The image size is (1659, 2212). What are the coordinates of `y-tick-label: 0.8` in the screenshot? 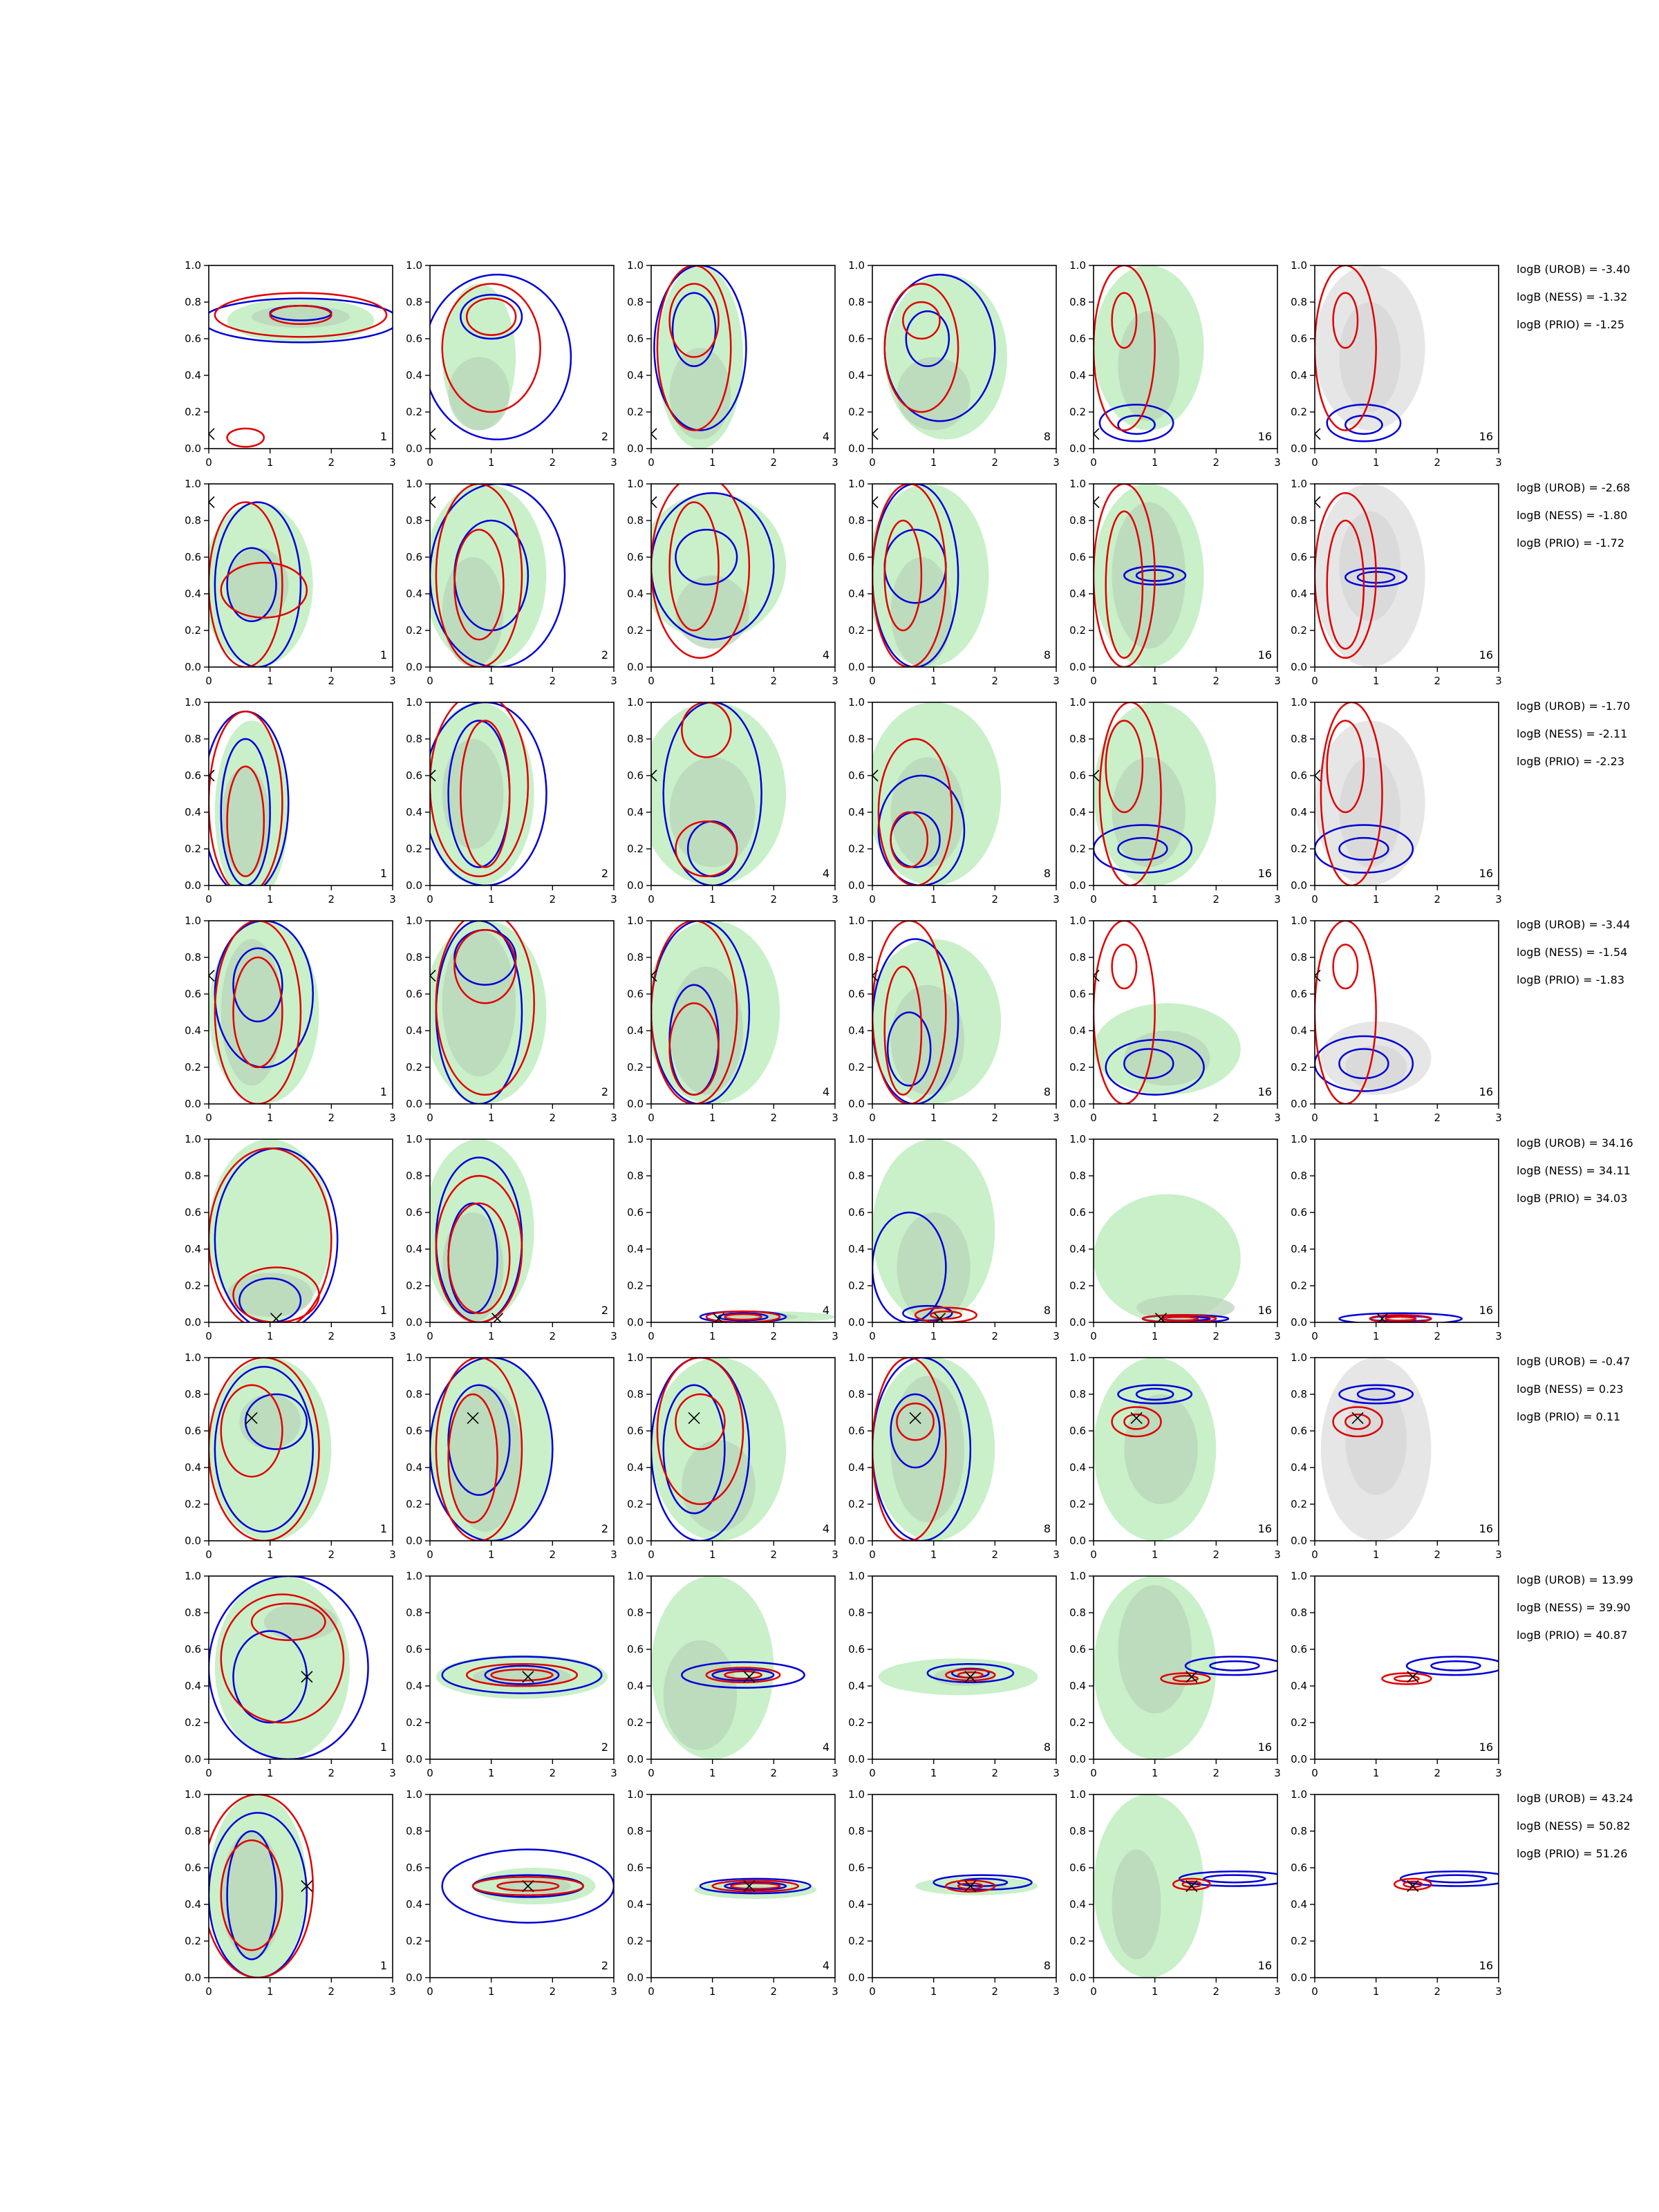 It's located at (1077, 1612).